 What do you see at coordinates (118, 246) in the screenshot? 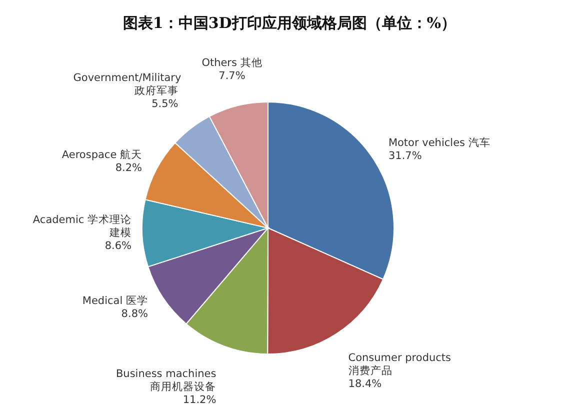
I see `data-label: 8.6%` at bounding box center [118, 246].